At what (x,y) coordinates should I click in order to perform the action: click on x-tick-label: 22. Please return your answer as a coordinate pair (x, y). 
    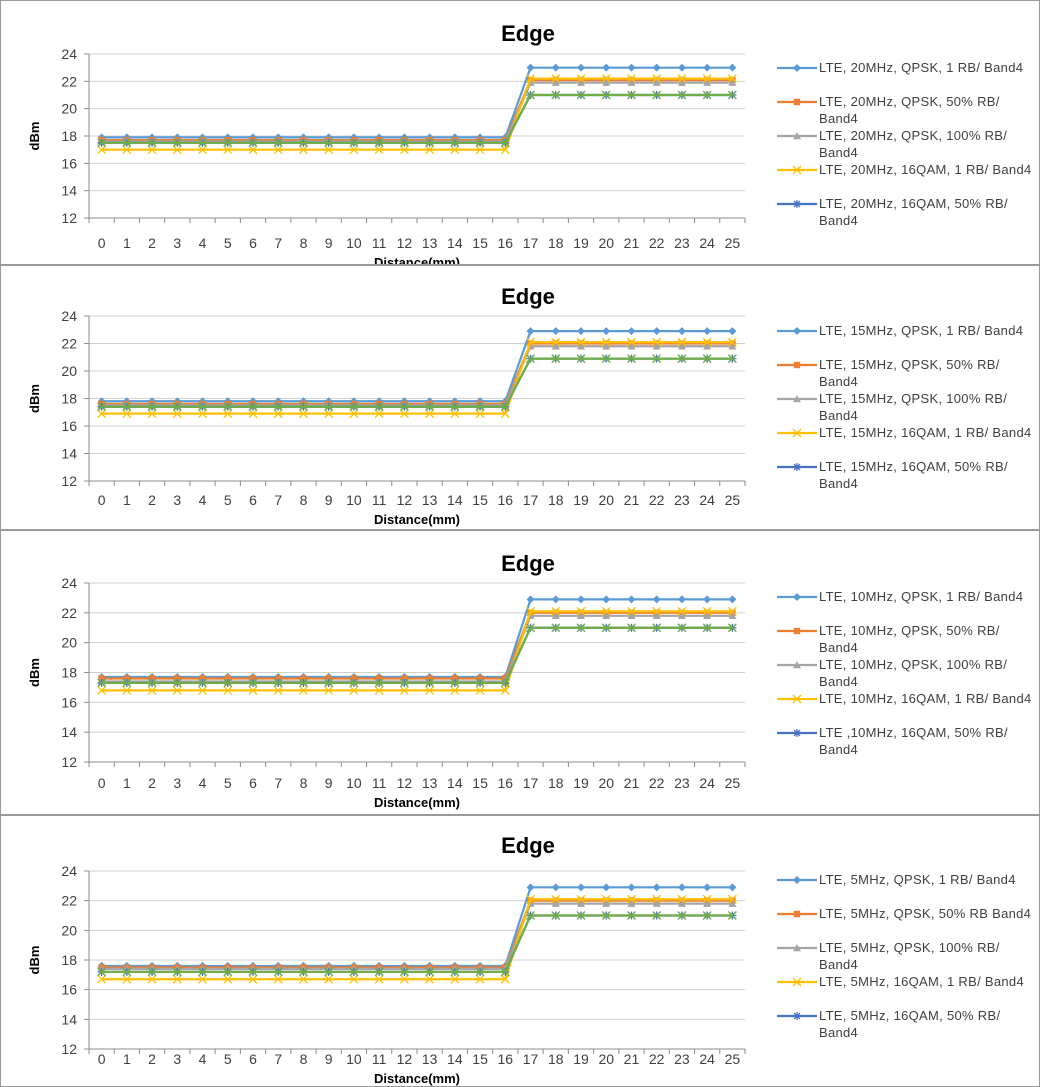
    Looking at the image, I should click on (657, 500).